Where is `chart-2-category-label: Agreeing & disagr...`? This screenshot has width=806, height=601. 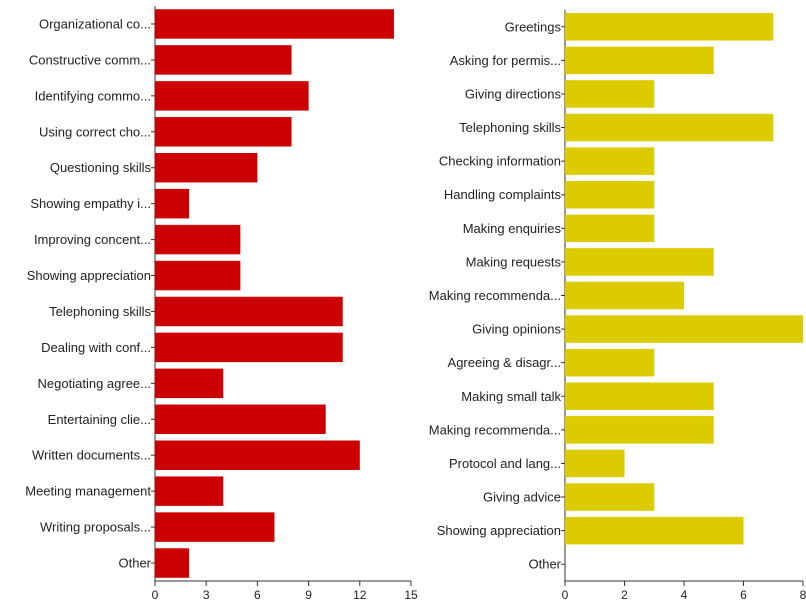
chart-2-category-label: Agreeing & disagr... is located at coordinates (504, 362).